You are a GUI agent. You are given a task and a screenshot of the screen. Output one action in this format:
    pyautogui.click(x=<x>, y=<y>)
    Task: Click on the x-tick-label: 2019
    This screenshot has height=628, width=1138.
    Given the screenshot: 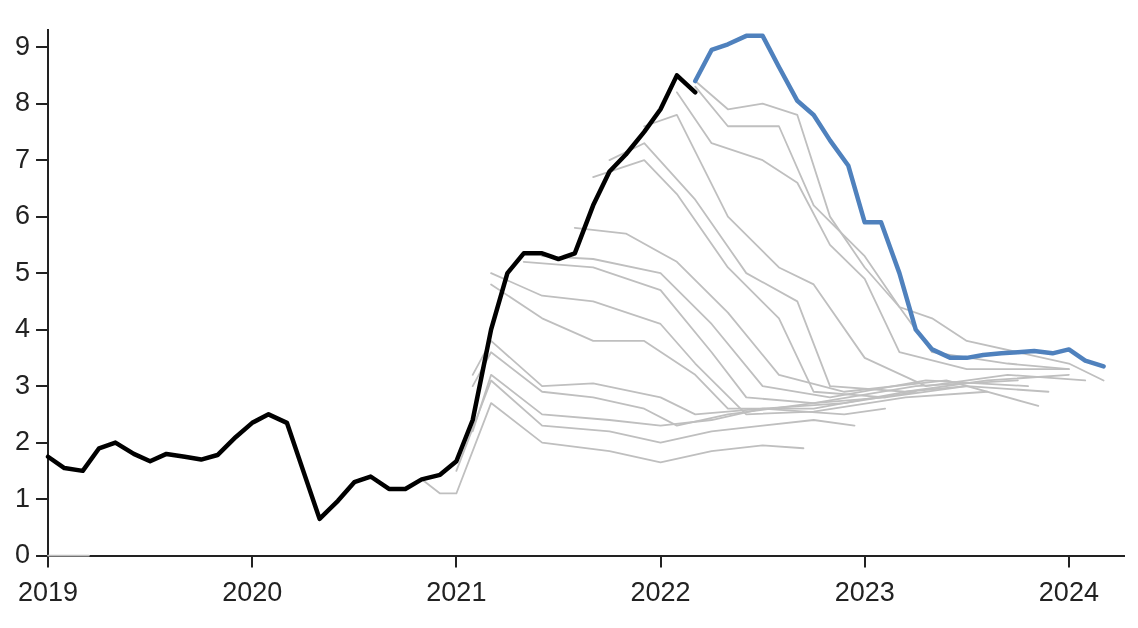 What is the action you would take?
    pyautogui.click(x=48, y=592)
    